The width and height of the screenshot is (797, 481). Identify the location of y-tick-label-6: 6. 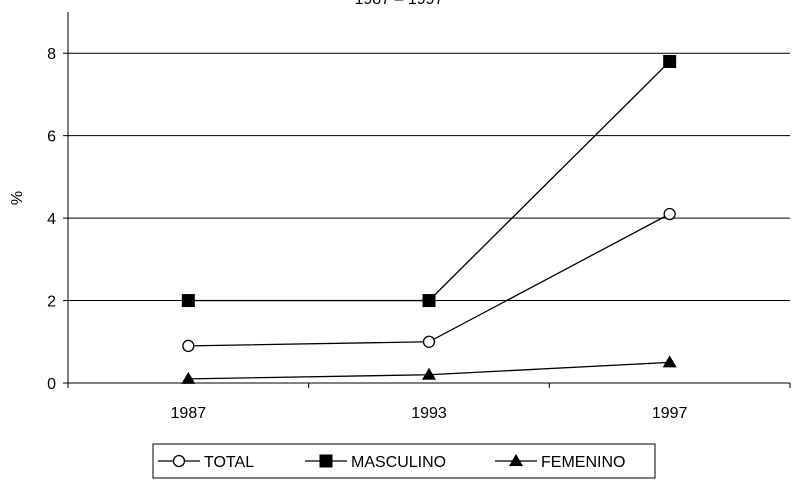
(51, 137).